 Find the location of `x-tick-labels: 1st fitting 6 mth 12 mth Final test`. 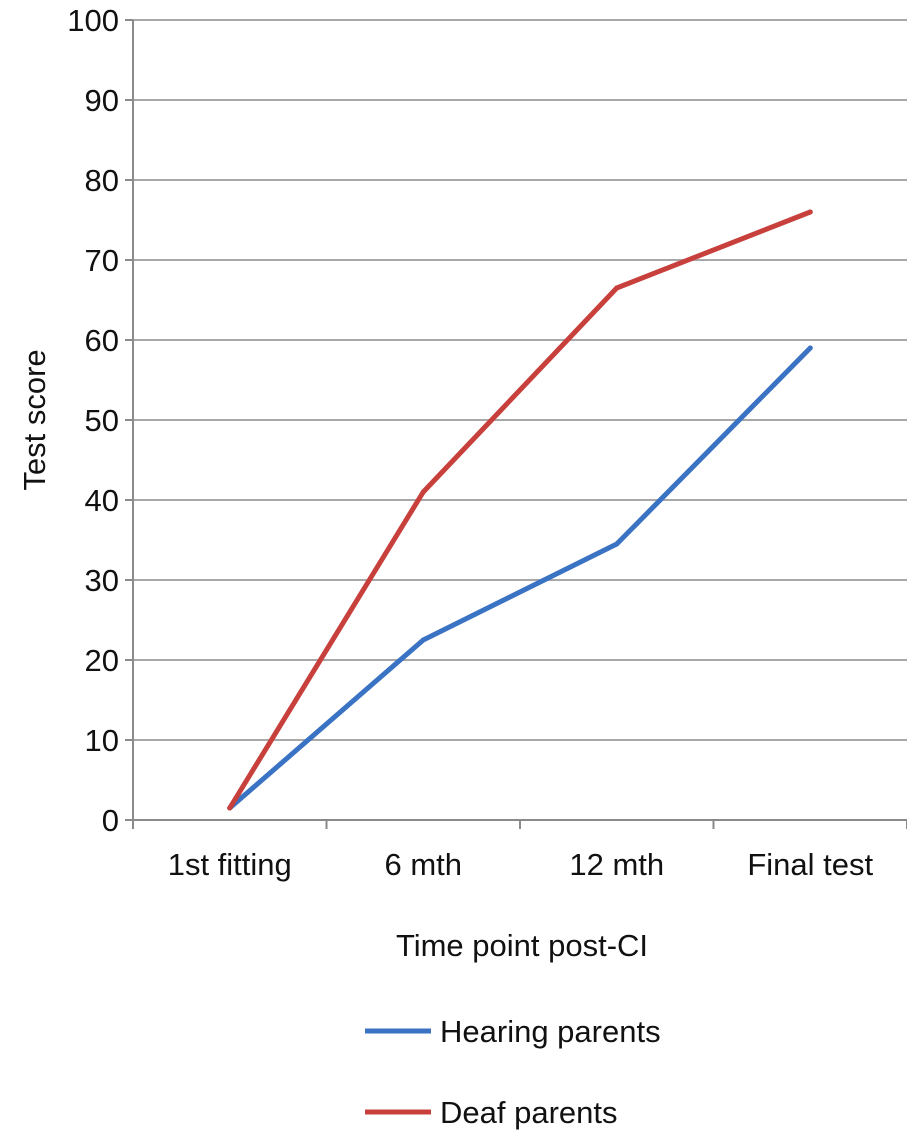

x-tick-labels: 1st fitting 6 mth 12 mth Final test is located at coordinates (521, 864).